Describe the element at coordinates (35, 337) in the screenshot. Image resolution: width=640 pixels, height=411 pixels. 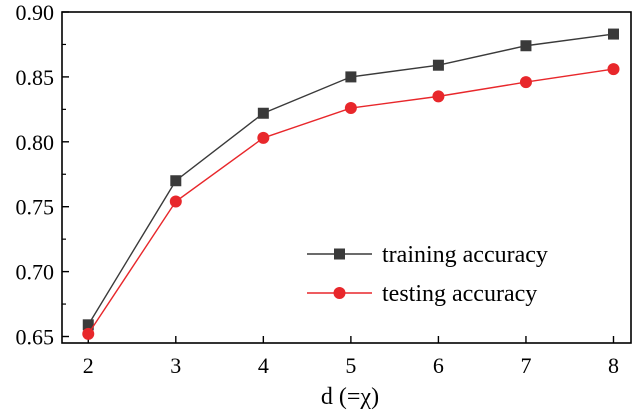
I see `y-tick-label: 0.65` at that location.